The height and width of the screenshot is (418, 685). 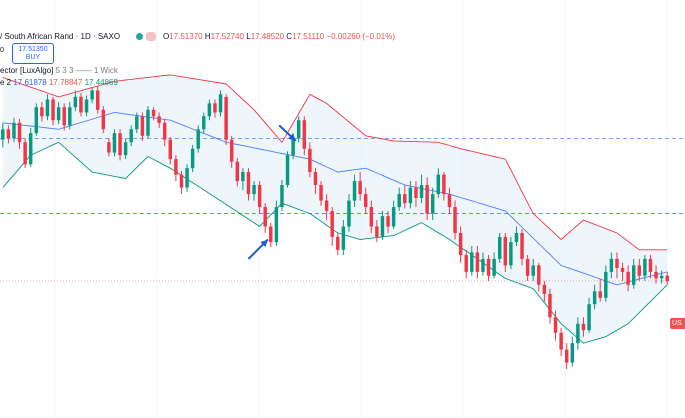 What do you see at coordinates (60, 36) in the screenshot?
I see `symbol-title: / South African Rand · 1D · SAXO` at bounding box center [60, 36].